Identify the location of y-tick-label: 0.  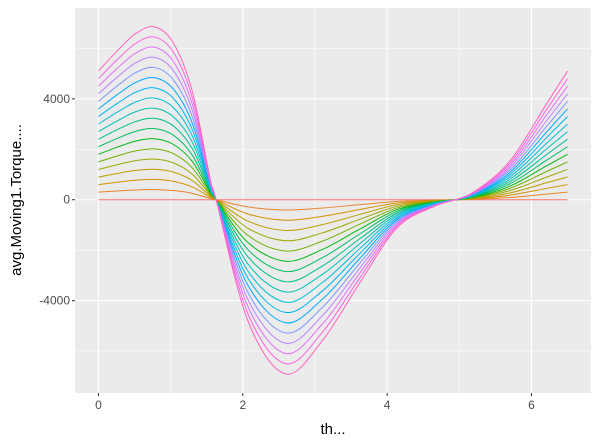
(66, 200).